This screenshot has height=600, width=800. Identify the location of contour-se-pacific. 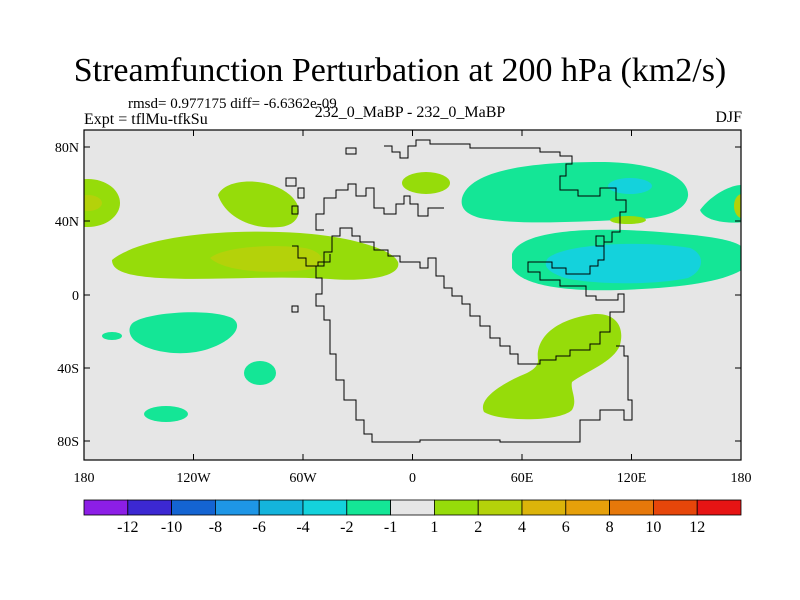
(260, 373).